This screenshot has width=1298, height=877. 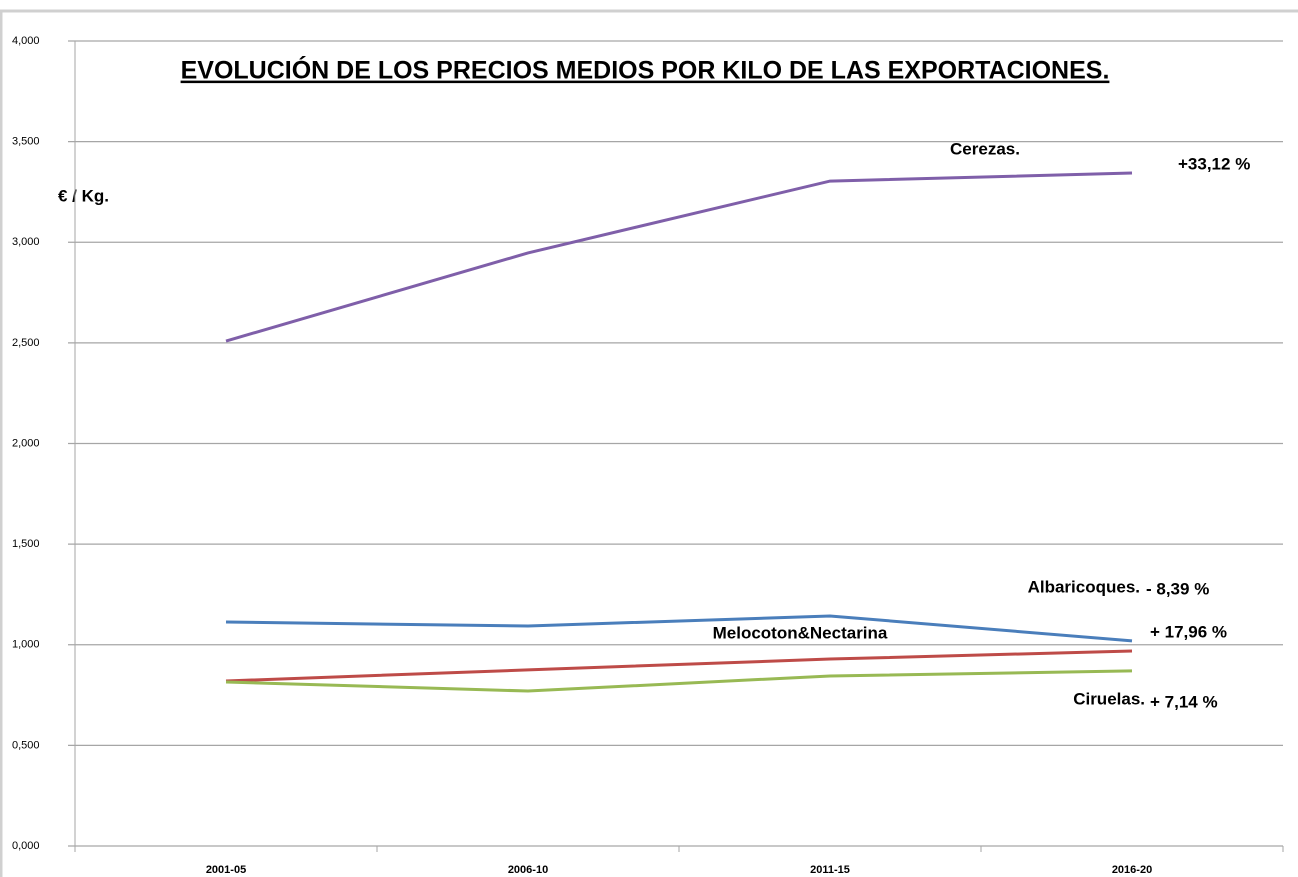 What do you see at coordinates (26, 41) in the screenshot?
I see `y-tick-label: 4,000` at bounding box center [26, 41].